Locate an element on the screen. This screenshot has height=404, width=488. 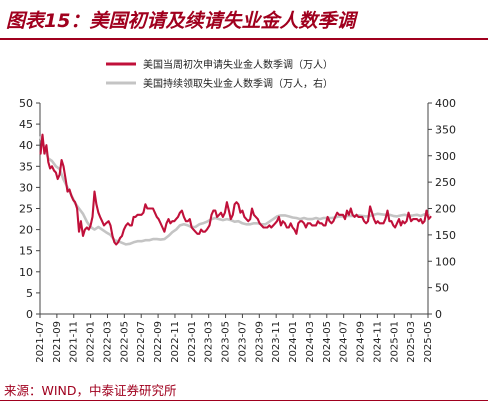
y-right-tick-label: 350 is located at coordinates (445, 129).